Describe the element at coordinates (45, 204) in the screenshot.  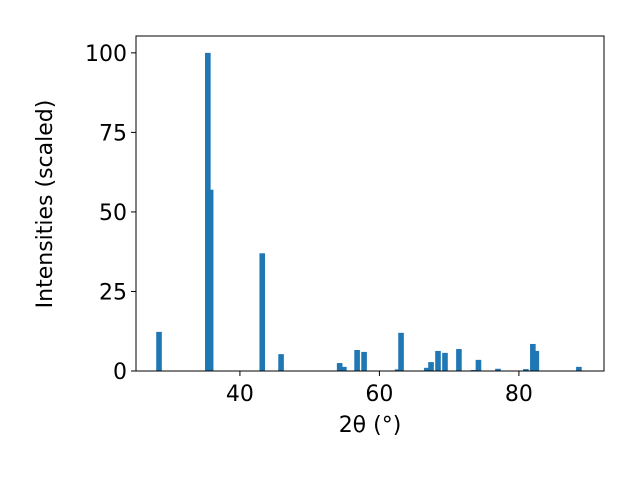
I see `y-axis-label: Intensities (scaled)` at that location.